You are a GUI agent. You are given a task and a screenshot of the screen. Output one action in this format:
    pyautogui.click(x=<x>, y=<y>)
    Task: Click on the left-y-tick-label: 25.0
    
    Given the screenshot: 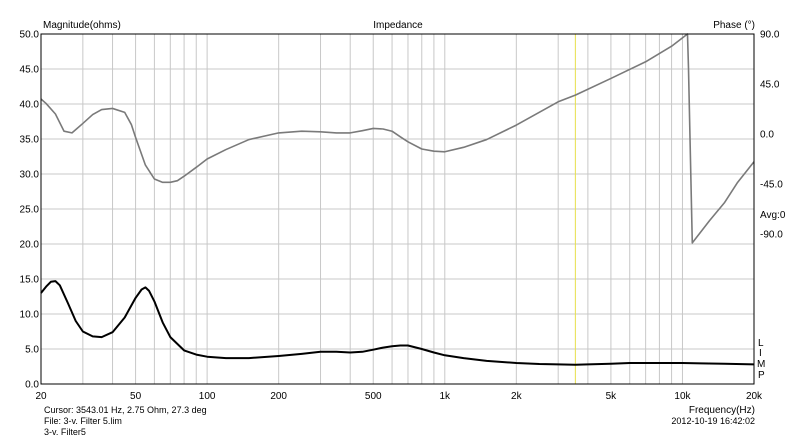 What is the action you would take?
    pyautogui.click(x=30, y=210)
    